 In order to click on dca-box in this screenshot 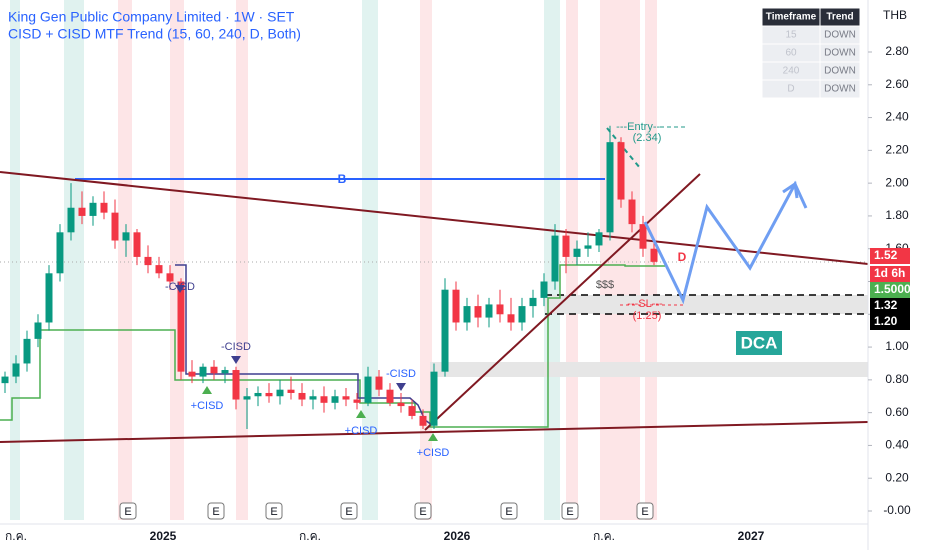, I will do `click(759, 343)`.